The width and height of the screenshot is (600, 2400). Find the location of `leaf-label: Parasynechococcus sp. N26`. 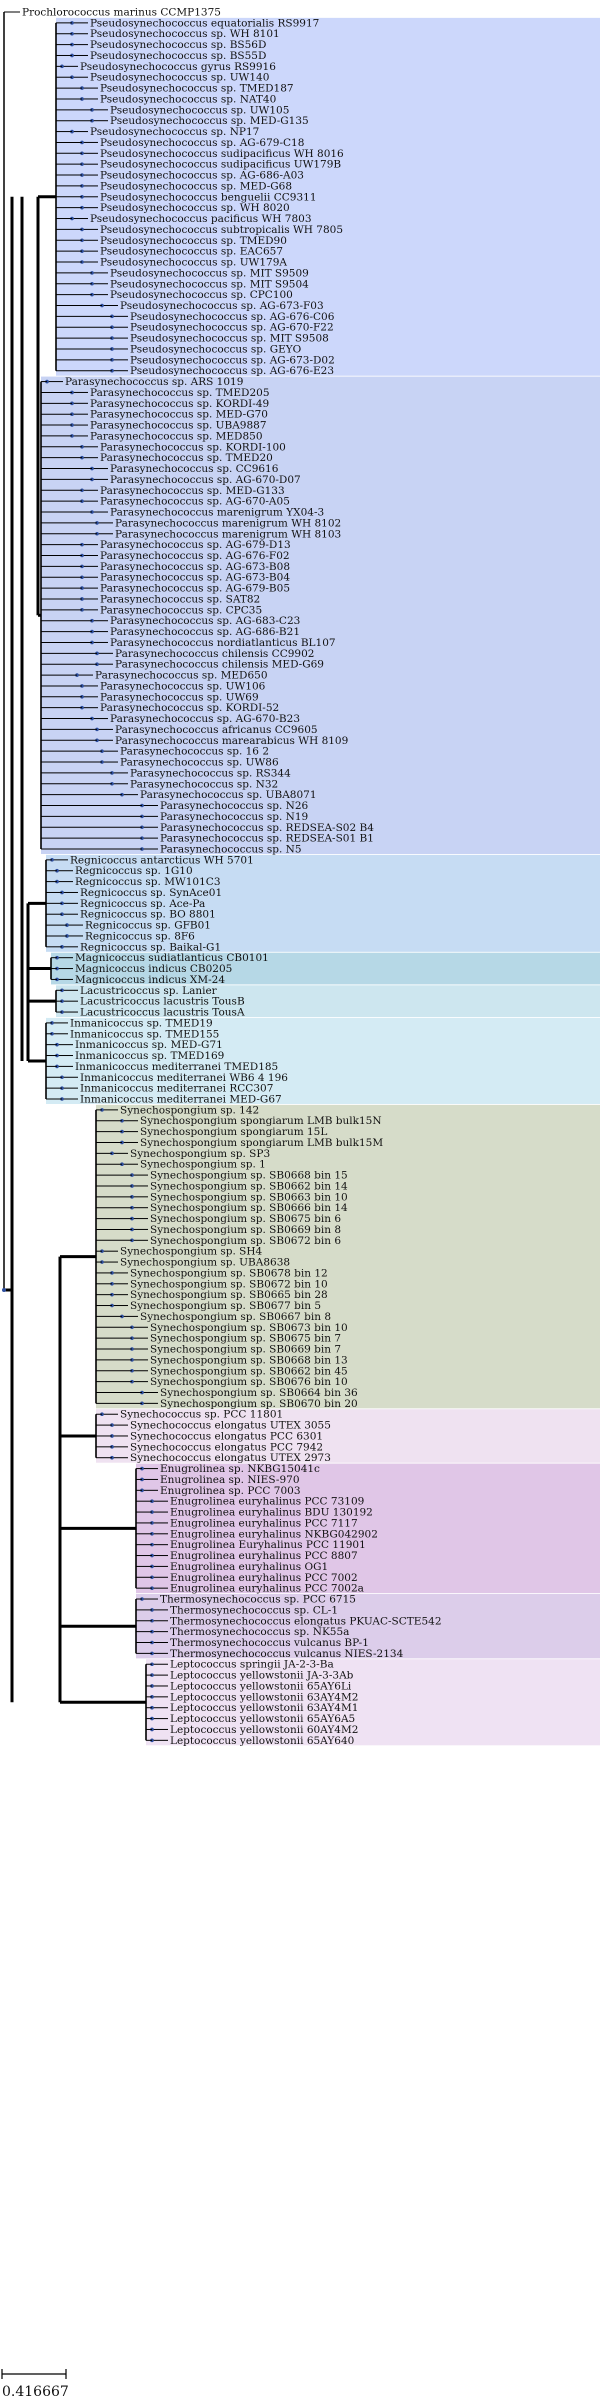

leaf-label: Parasynechococcus sp. N26 is located at coordinates (234, 806).